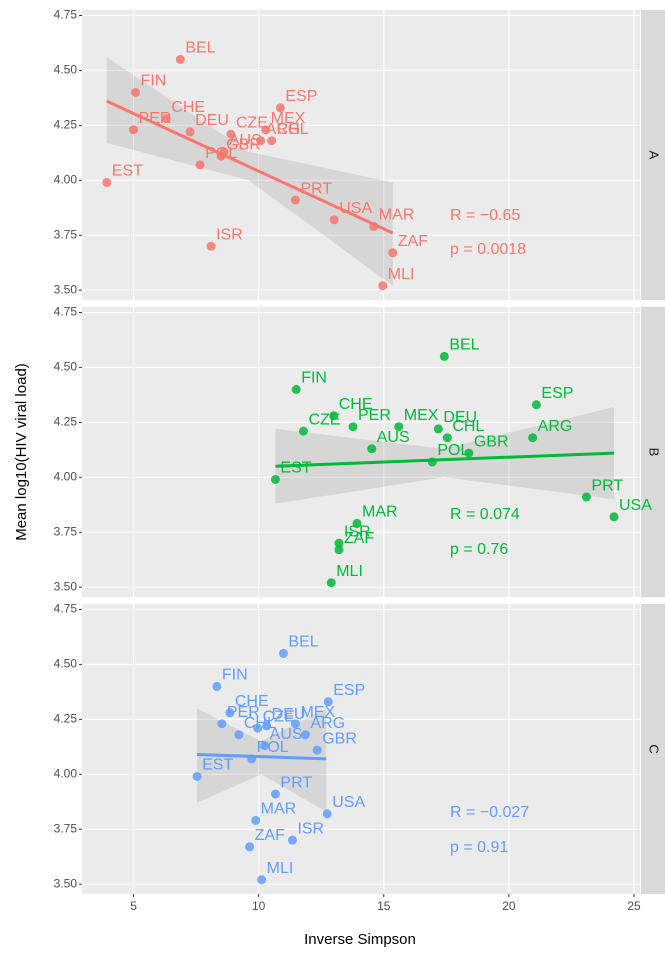 Image resolution: width=665 pixels, height=956 pixels. I want to click on x-tick-label: 5, so click(133, 906).